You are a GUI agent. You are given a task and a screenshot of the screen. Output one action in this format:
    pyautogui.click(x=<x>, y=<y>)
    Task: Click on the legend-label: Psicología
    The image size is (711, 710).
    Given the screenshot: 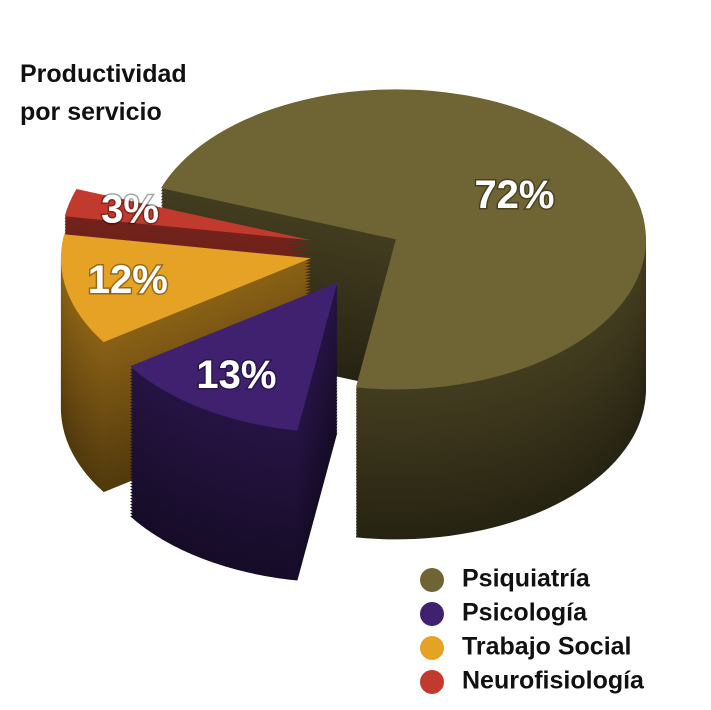 What is the action you would take?
    pyautogui.click(x=525, y=613)
    